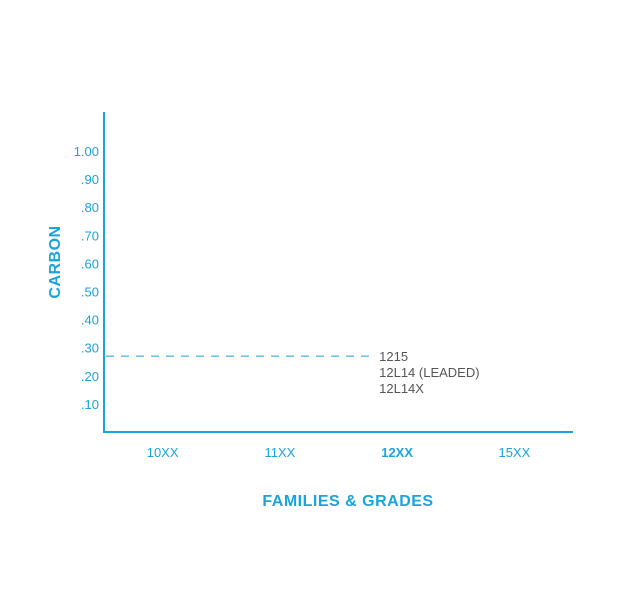 The height and width of the screenshot is (592, 620). Describe the element at coordinates (163, 452) in the screenshot. I see `x-tick-label: 10XX` at that location.